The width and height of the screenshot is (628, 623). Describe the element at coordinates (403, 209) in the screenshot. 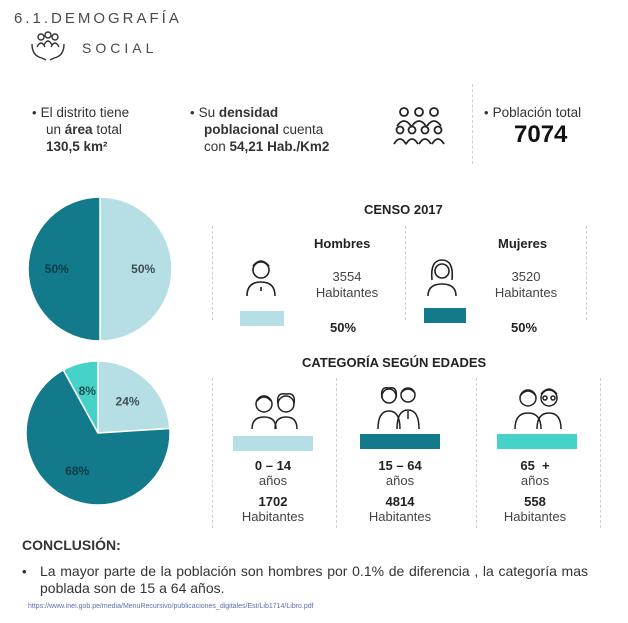

I see `census-title: CENSO 2017` at that location.